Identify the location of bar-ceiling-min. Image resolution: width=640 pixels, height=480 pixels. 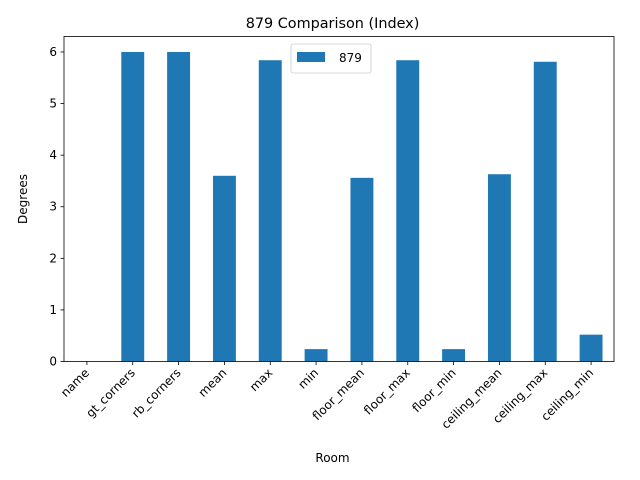
(591, 348).